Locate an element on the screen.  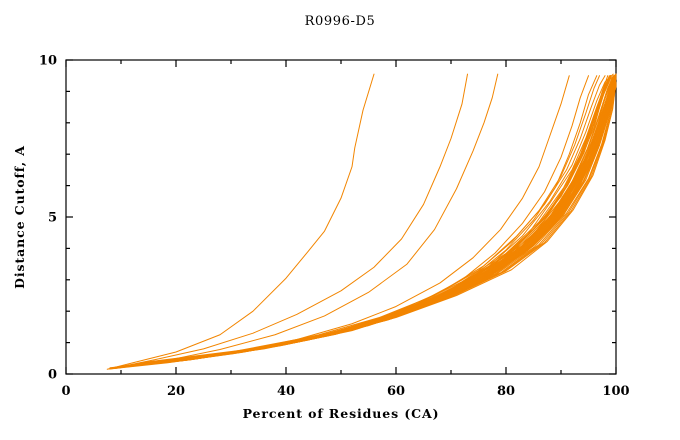
x-tick-label: 100 is located at coordinates (615, 391).